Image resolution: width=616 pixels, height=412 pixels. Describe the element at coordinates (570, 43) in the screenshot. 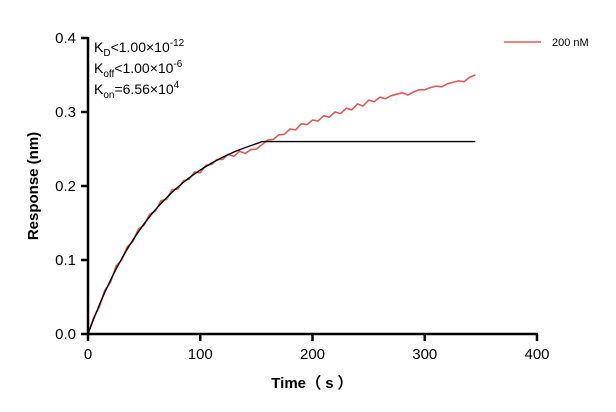

I see `legend-label-200nm: 200 nM` at that location.